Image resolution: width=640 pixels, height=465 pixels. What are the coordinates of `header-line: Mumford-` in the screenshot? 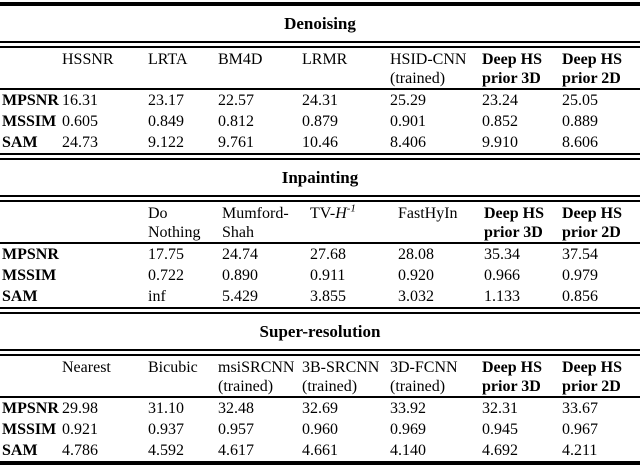 It's located at (255, 213).